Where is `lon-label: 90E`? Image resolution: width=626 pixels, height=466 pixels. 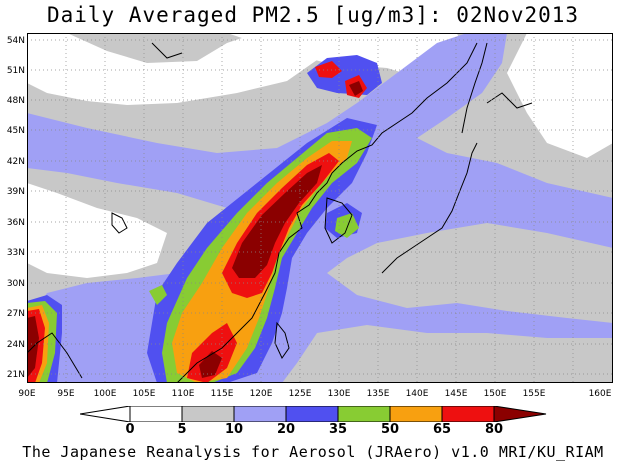
lon-label: 90E is located at coordinates (27, 394).